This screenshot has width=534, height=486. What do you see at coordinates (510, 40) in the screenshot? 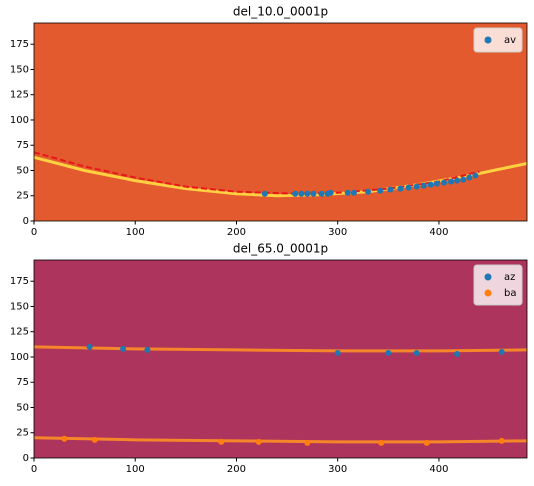
I see `legend-label: av` at bounding box center [510, 40].